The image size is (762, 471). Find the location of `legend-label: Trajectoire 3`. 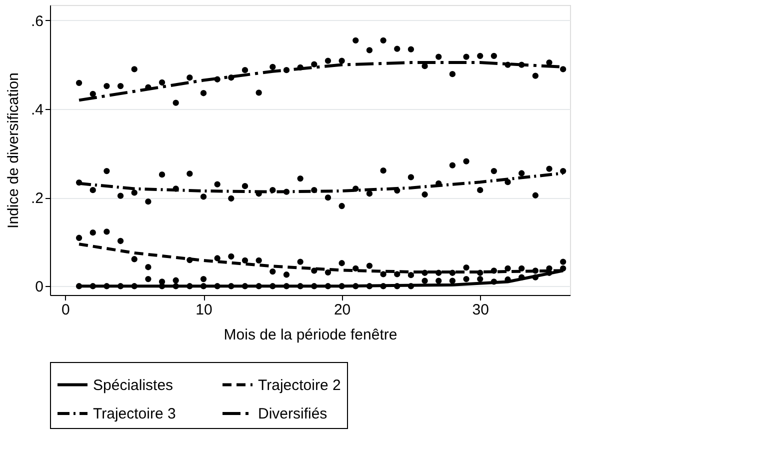

legend-label: Trajectoire 3 is located at coordinates (134, 414).